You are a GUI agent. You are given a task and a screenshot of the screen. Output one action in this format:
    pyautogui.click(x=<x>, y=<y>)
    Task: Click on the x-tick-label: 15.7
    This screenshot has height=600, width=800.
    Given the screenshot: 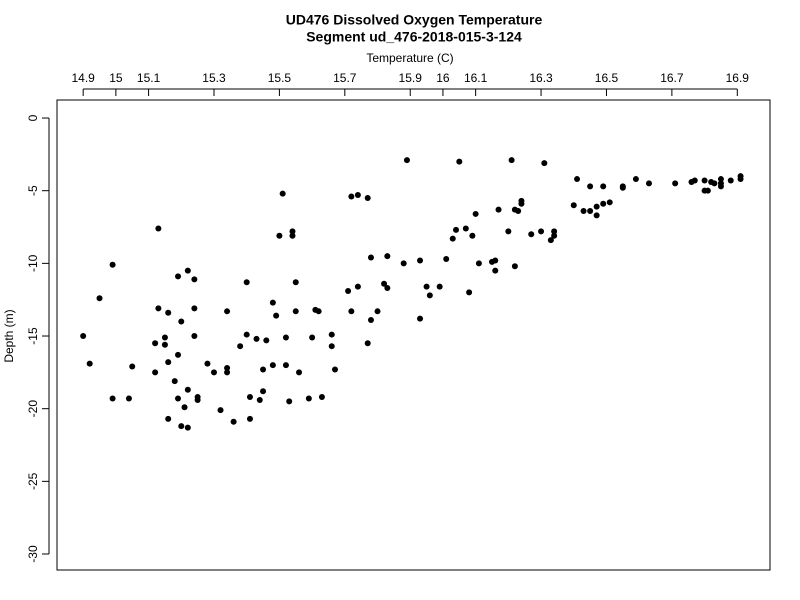 What is the action you would take?
    pyautogui.click(x=345, y=78)
    